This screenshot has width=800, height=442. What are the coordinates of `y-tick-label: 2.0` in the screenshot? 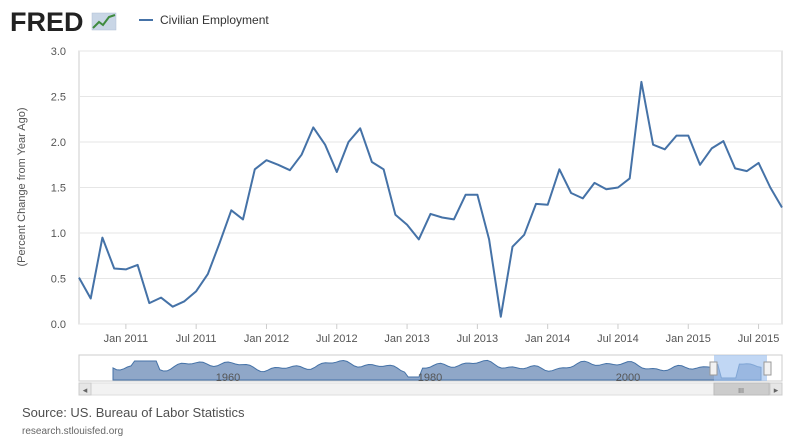 It's located at (58, 143).